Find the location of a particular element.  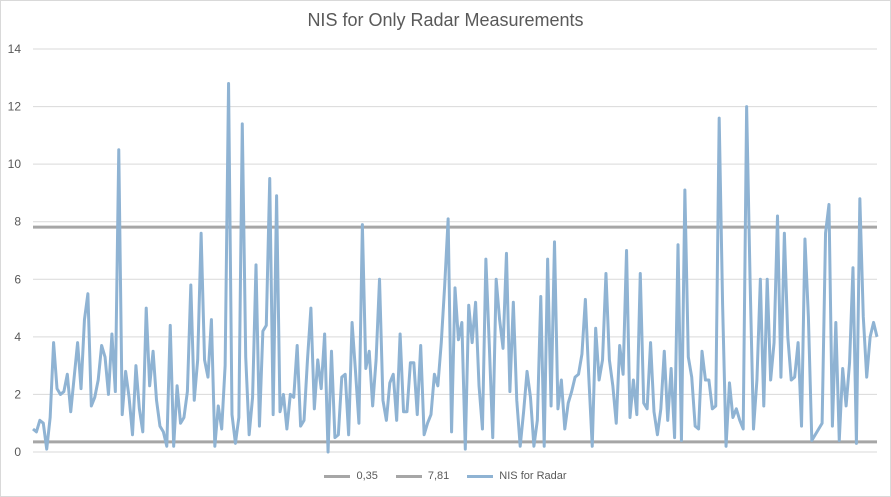

y-tick-label: 6 is located at coordinates (17, 279).